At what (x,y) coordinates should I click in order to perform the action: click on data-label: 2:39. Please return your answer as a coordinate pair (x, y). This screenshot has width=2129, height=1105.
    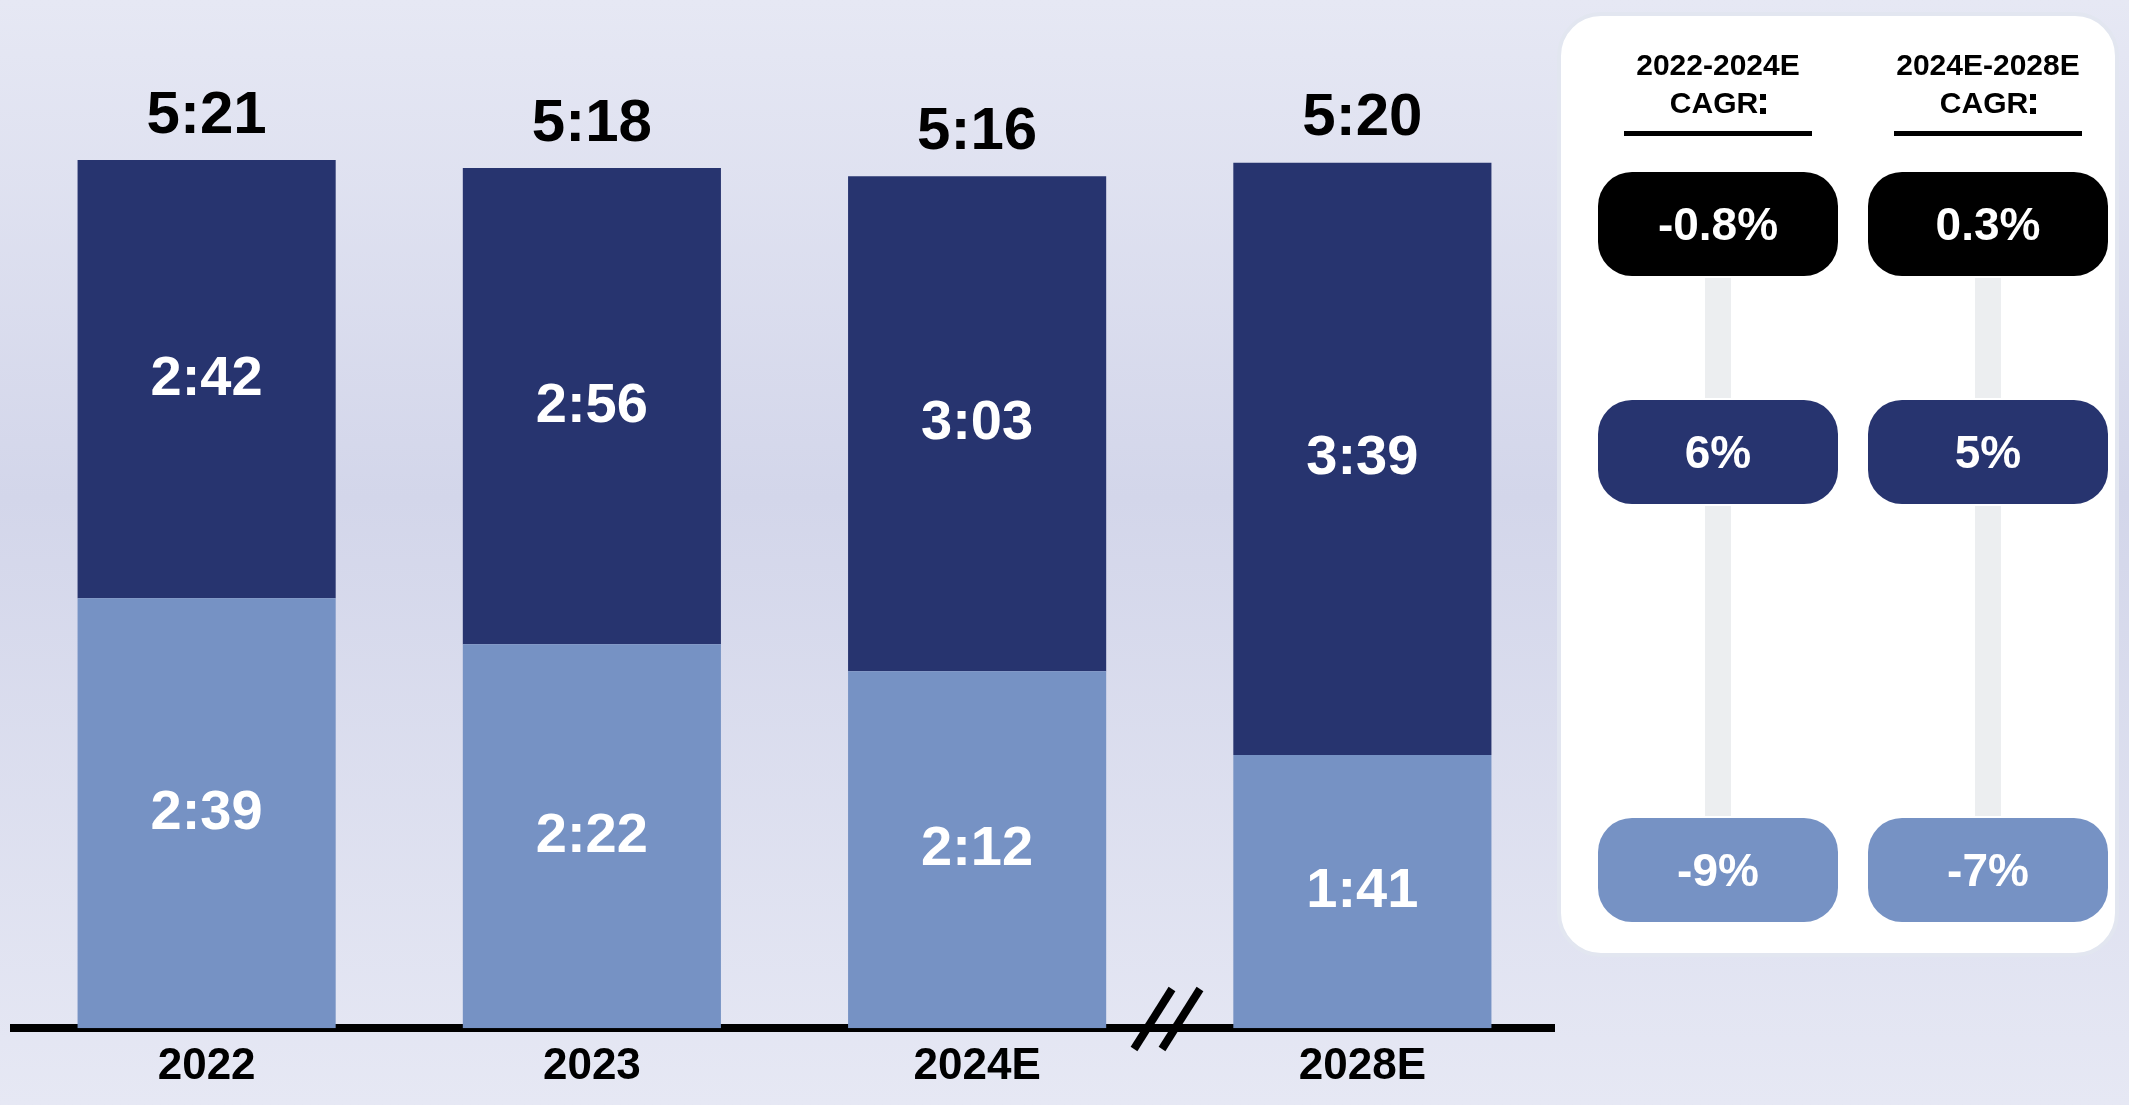
    Looking at the image, I should click on (206, 809).